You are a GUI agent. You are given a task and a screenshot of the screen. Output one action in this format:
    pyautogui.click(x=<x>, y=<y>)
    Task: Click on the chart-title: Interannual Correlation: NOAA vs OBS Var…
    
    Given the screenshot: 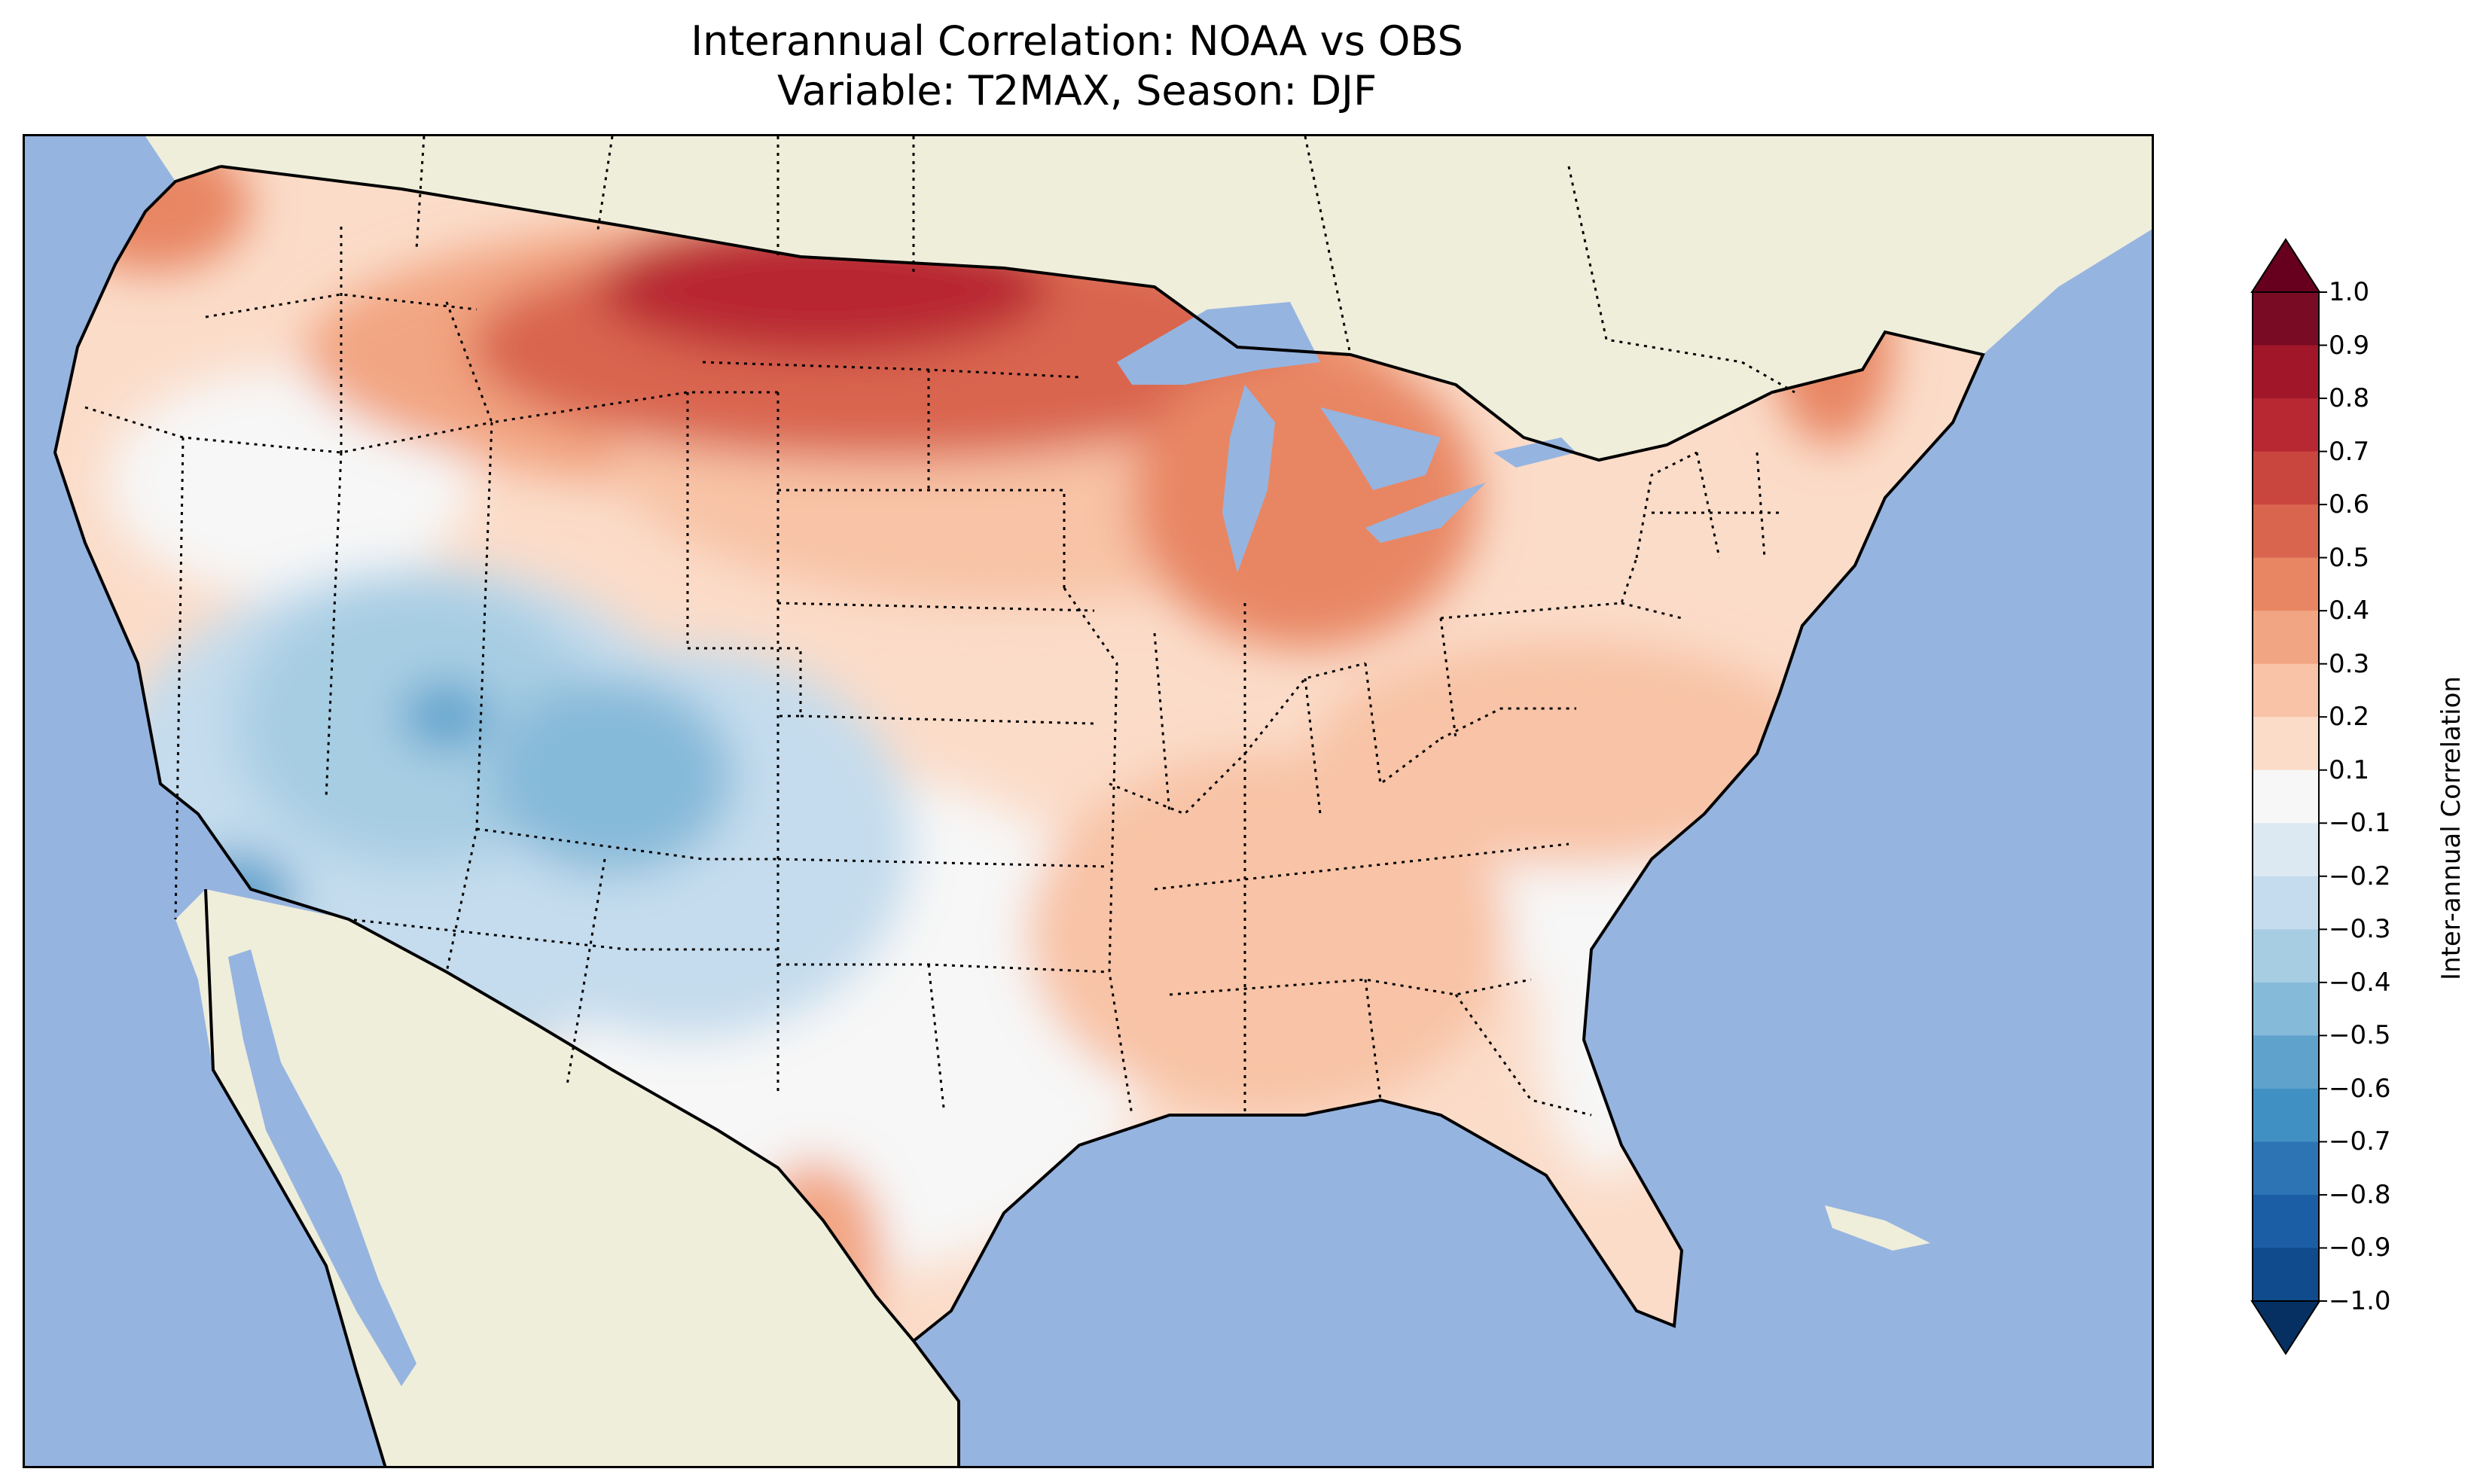 What is the action you would take?
    pyautogui.click(x=1077, y=66)
    